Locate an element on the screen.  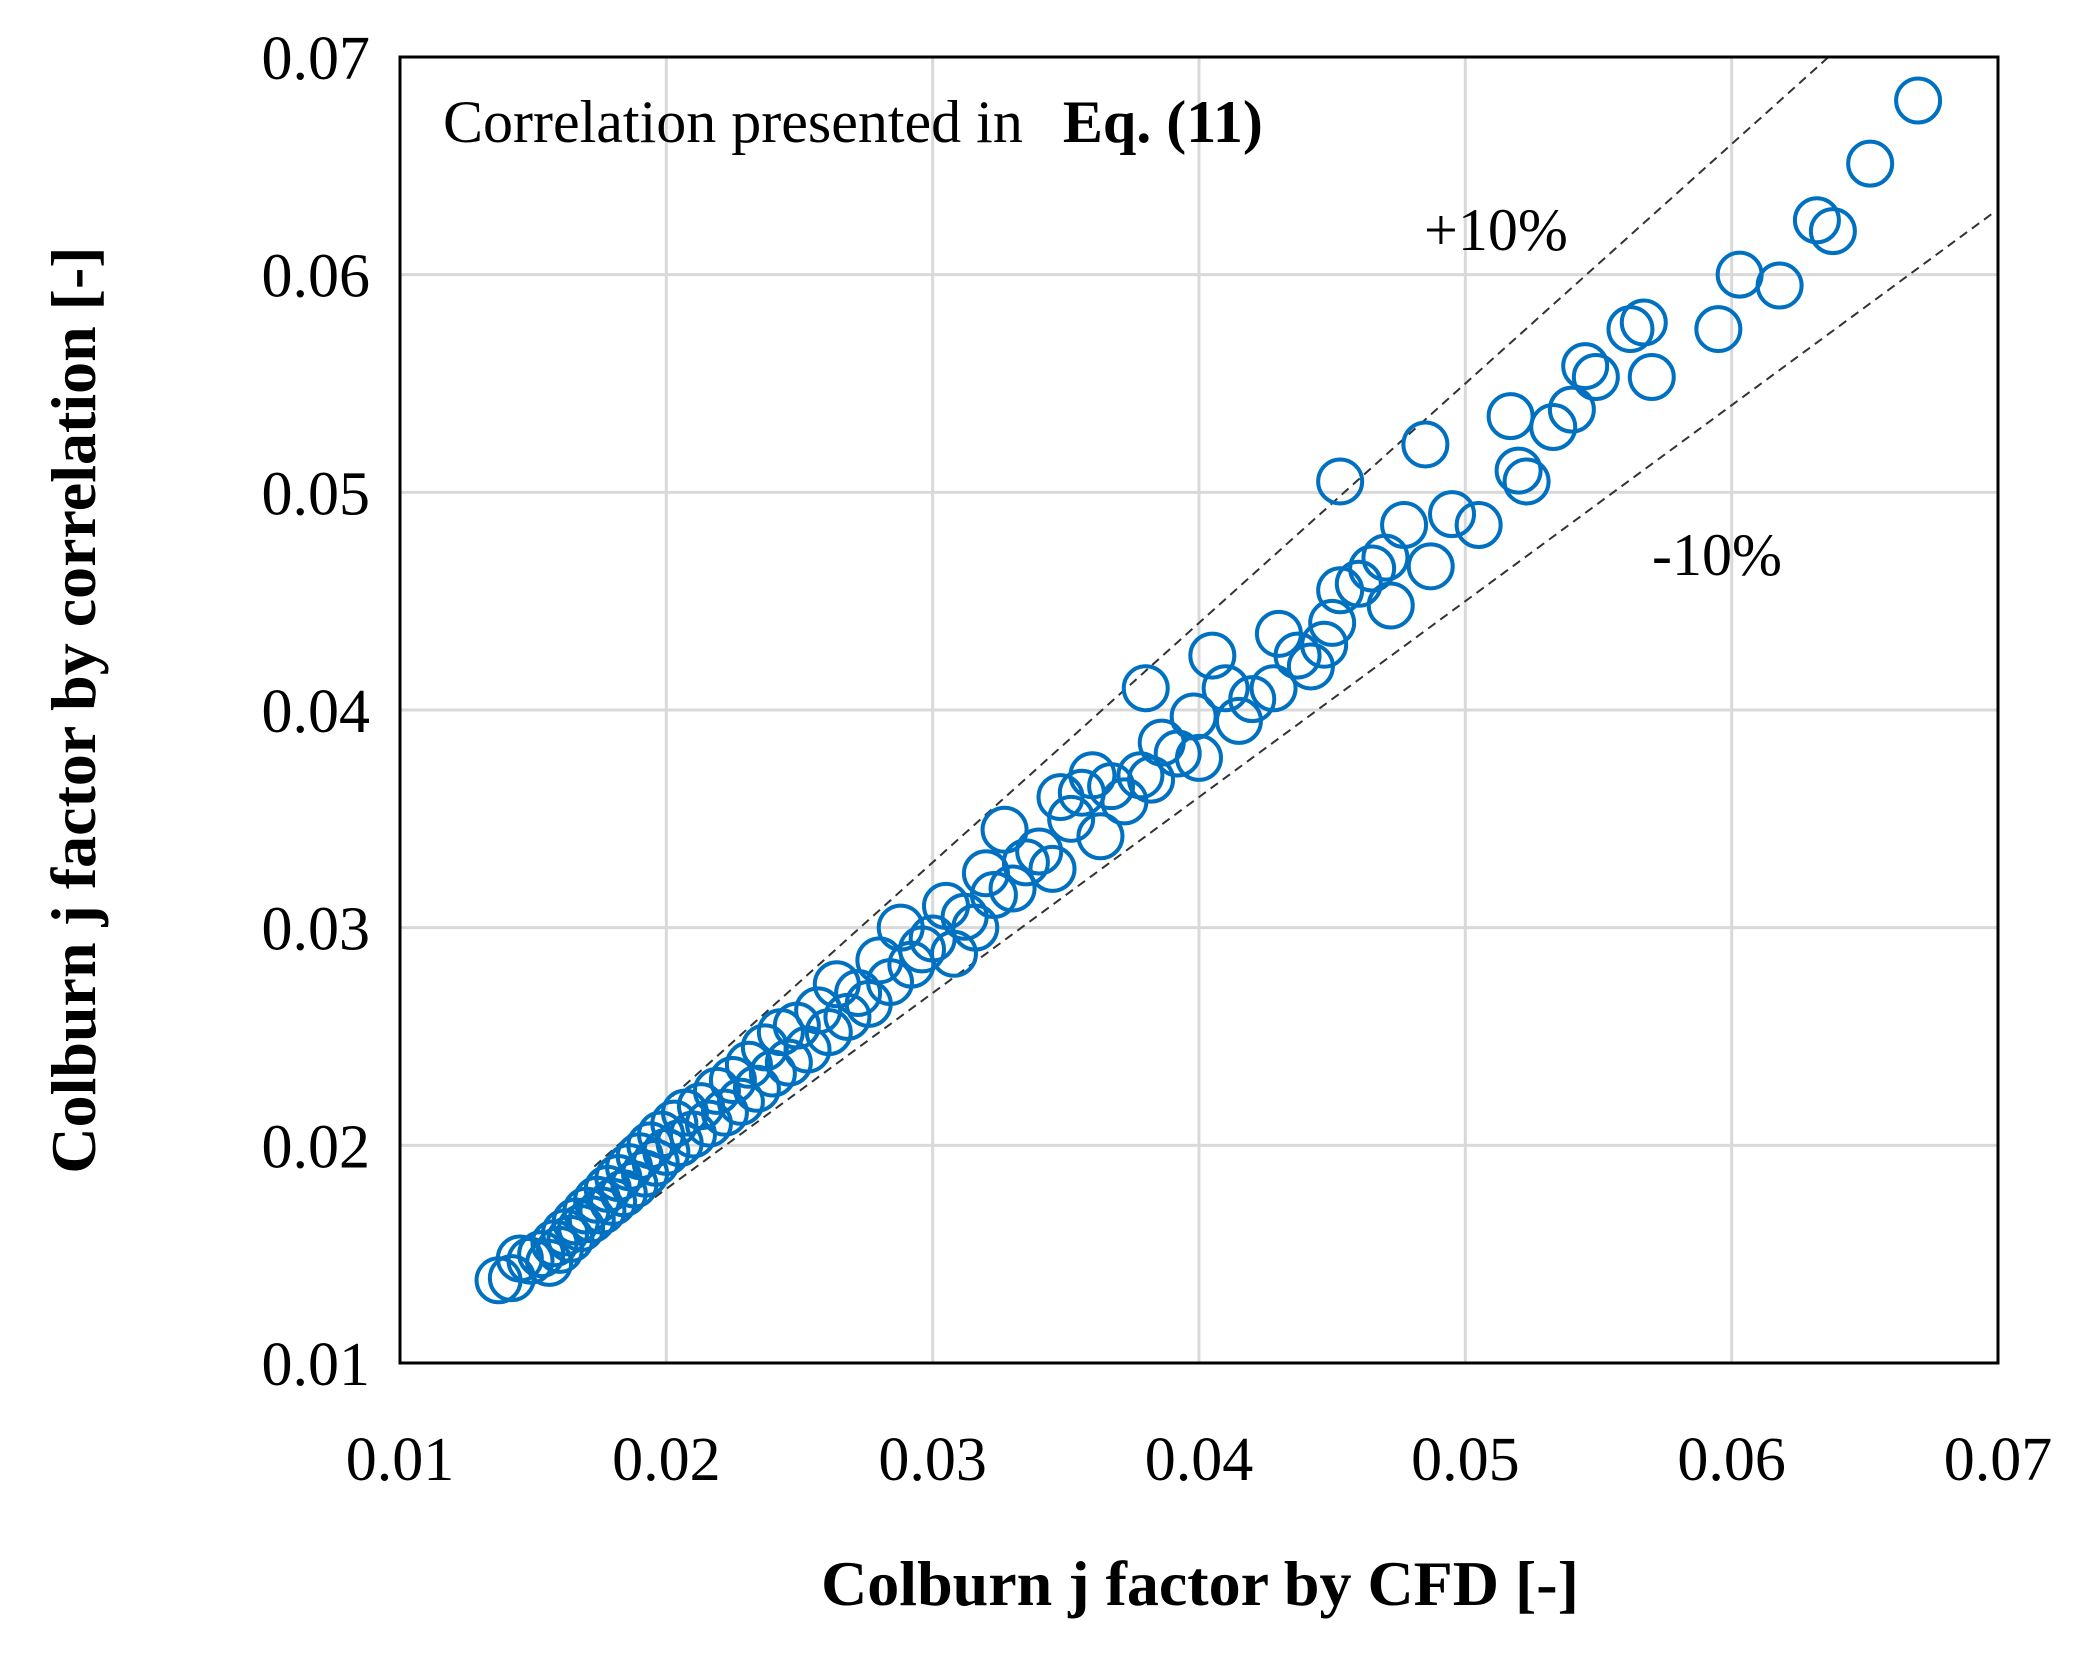
y-axis-title: Colburn j factor by correlation [-] is located at coordinates (73, 709).